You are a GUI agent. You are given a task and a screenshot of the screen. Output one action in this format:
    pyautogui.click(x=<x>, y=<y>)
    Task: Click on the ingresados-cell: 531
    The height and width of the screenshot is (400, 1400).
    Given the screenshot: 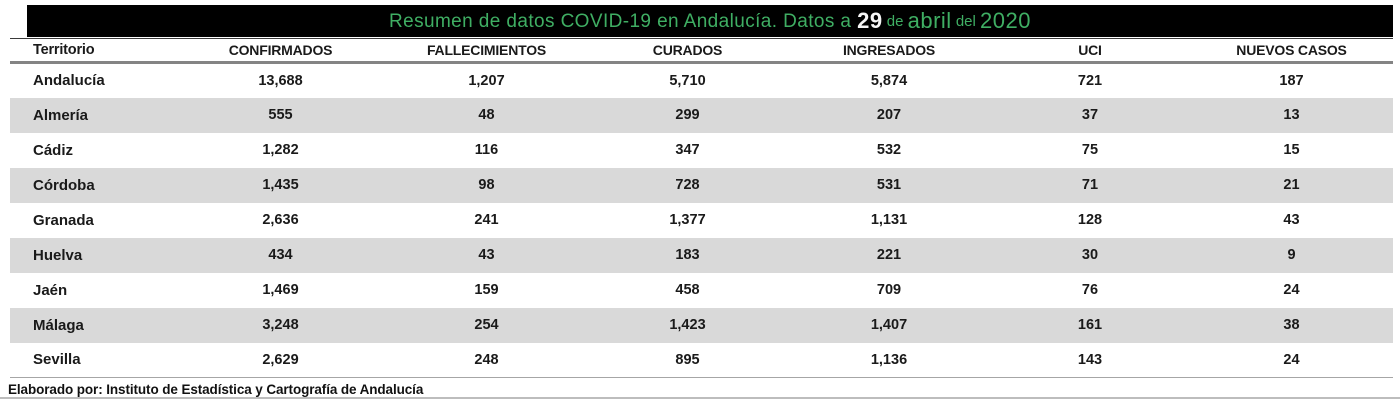 What is the action you would take?
    pyautogui.click(x=889, y=185)
    